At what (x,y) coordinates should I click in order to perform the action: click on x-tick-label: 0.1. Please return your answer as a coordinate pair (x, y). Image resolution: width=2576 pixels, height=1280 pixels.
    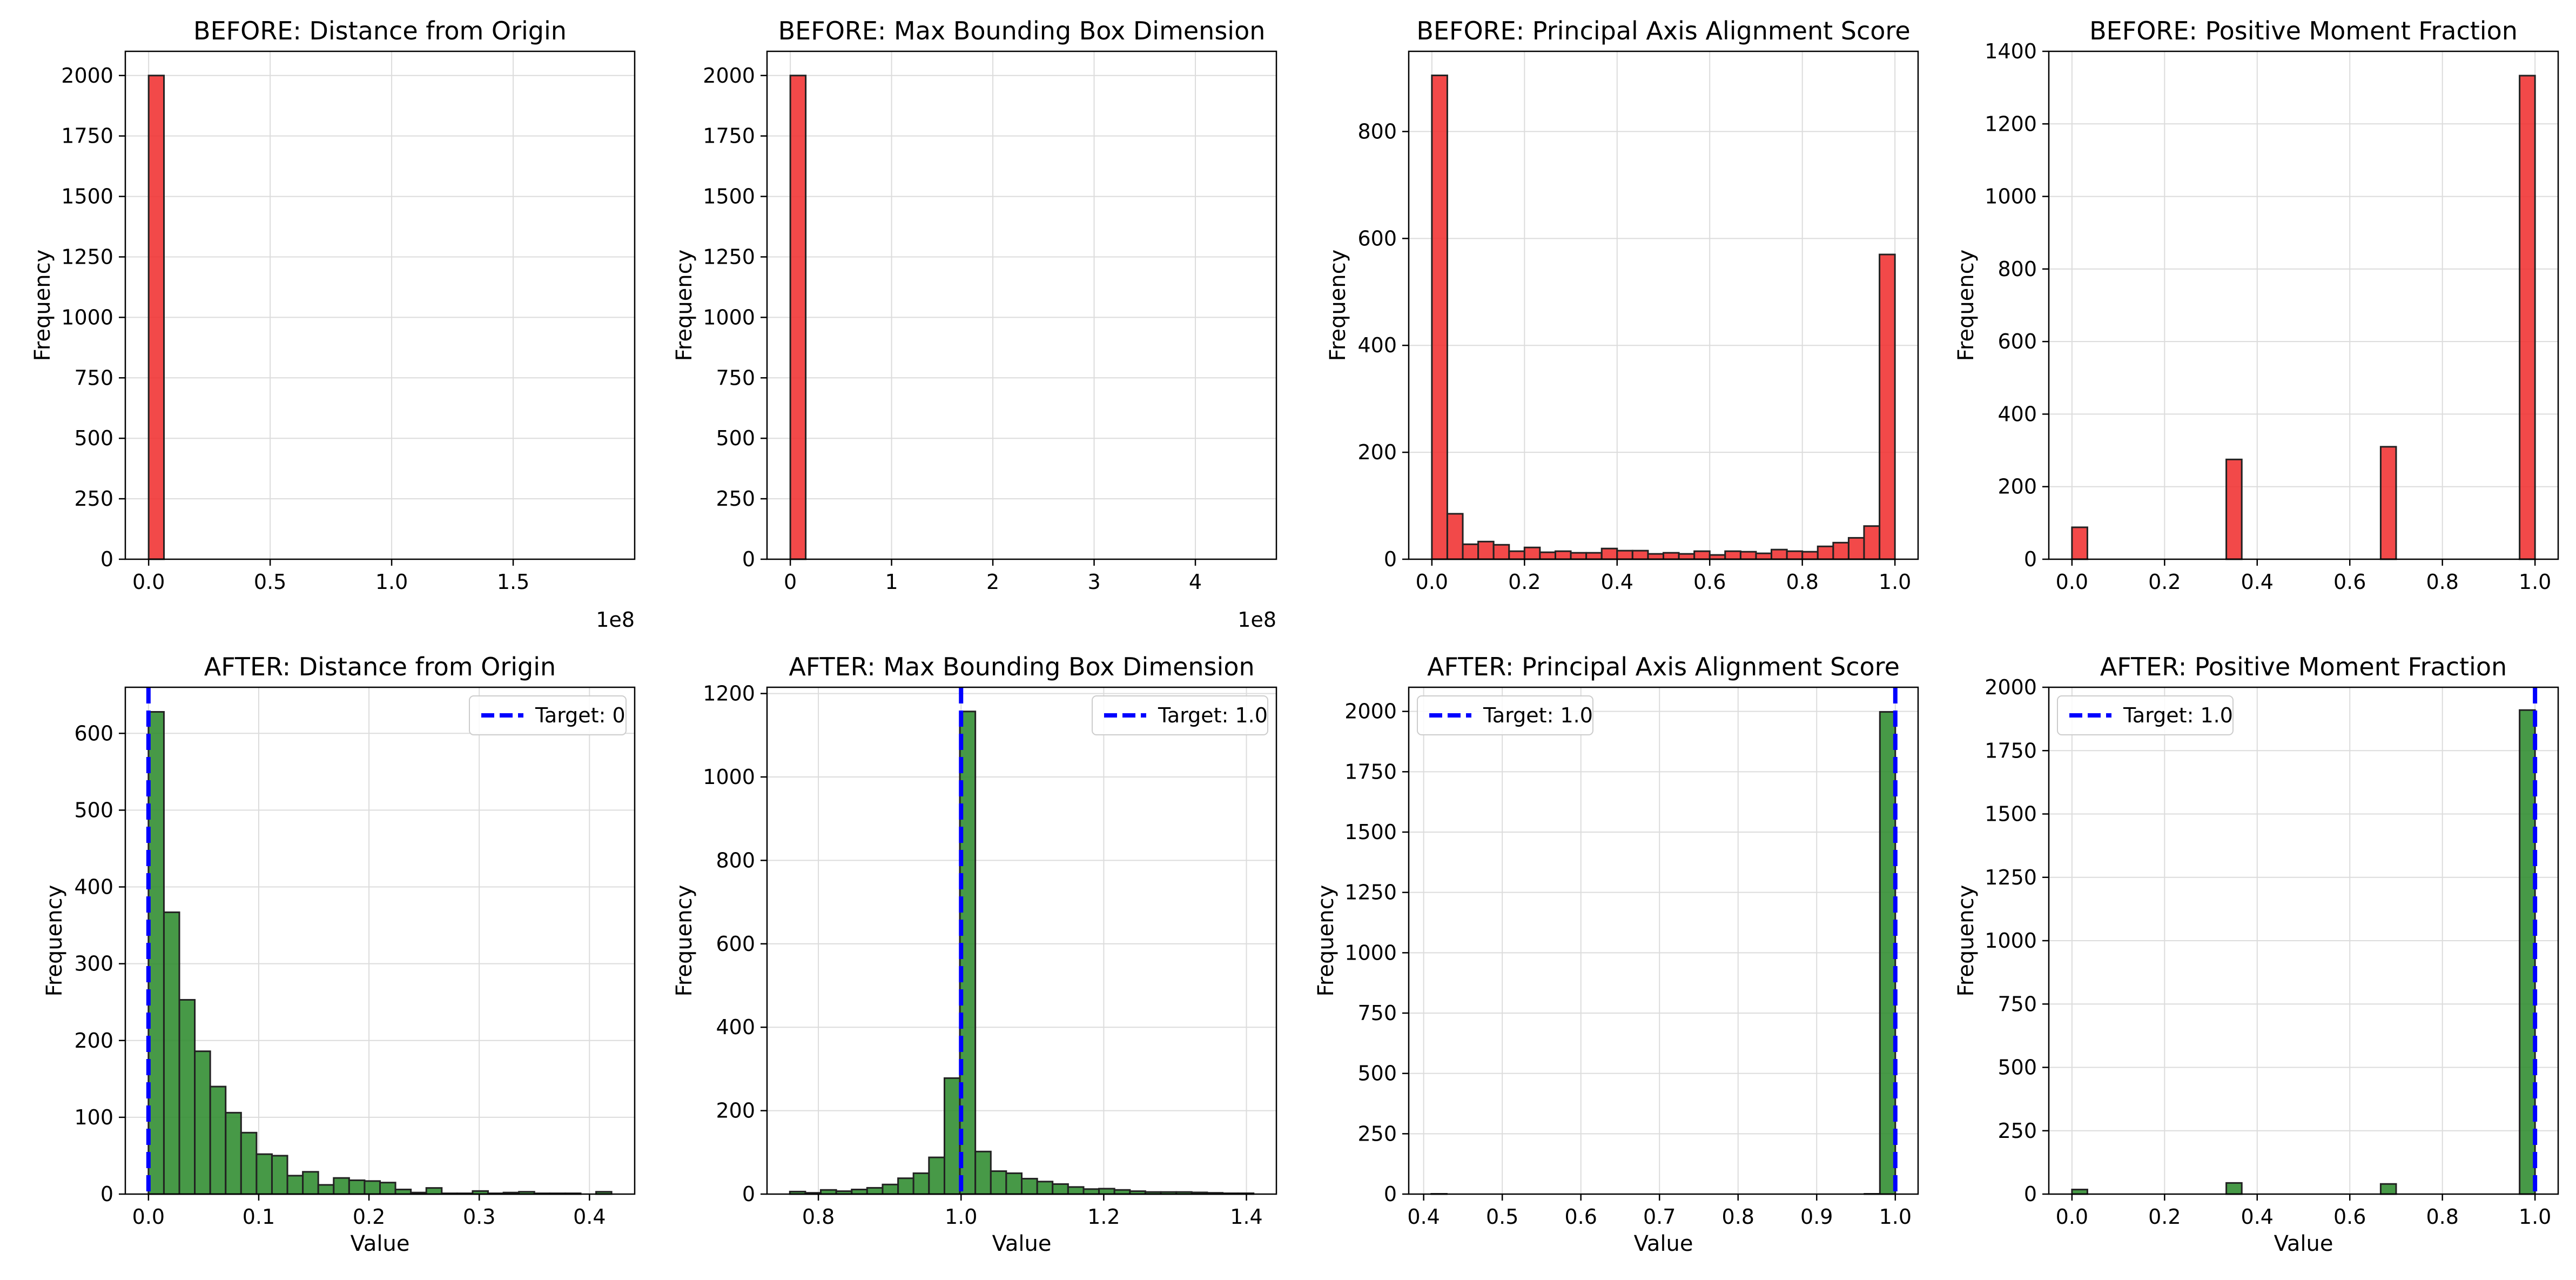
    Looking at the image, I should click on (259, 1217).